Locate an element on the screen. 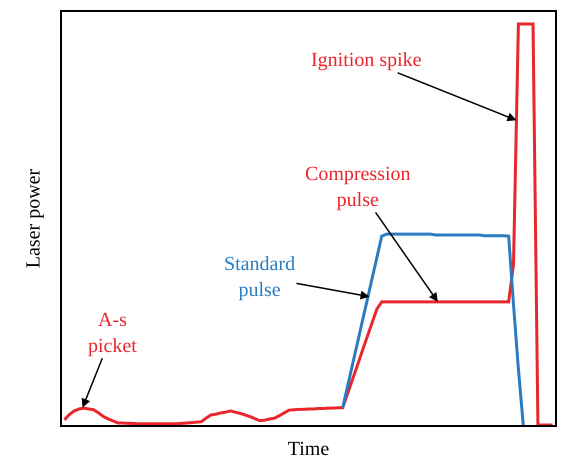 Image resolution: width=570 pixels, height=473 pixels. annotation: A-s picket is located at coordinates (113, 333).